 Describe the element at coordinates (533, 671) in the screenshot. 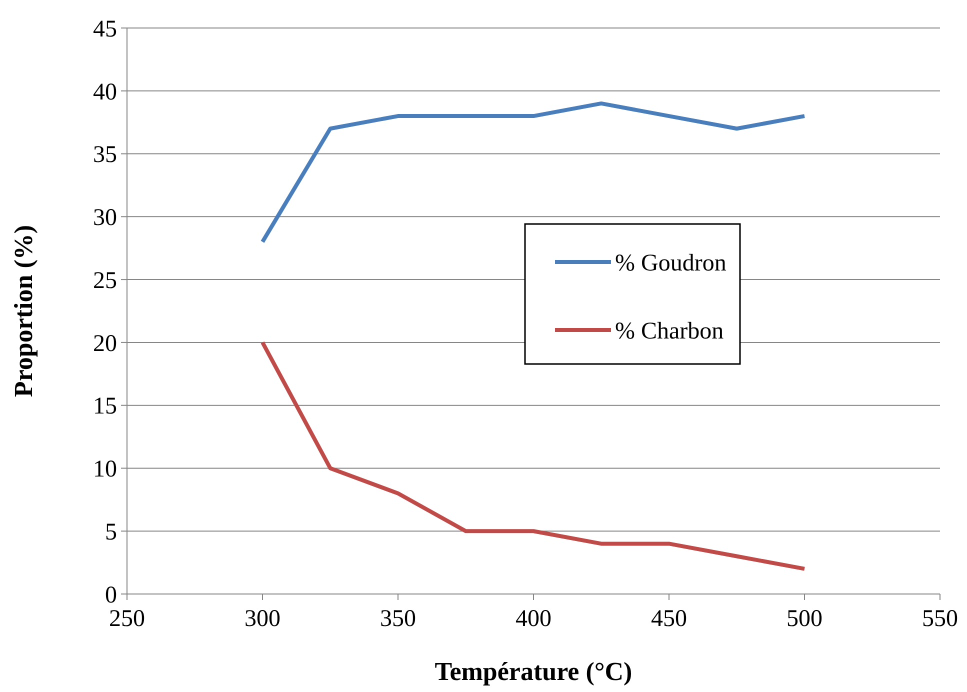

I see `x-axis-title: Température (°C)` at that location.